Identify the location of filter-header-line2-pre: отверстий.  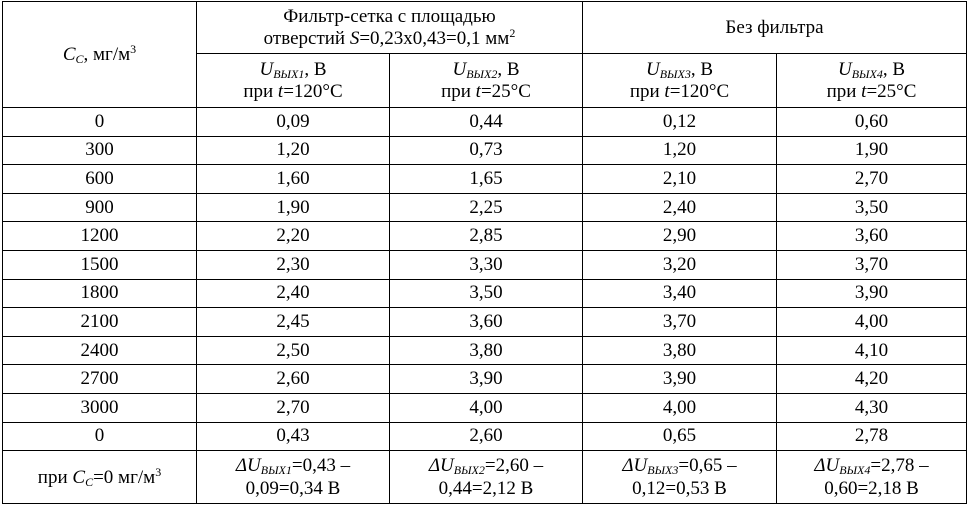
(306, 38).